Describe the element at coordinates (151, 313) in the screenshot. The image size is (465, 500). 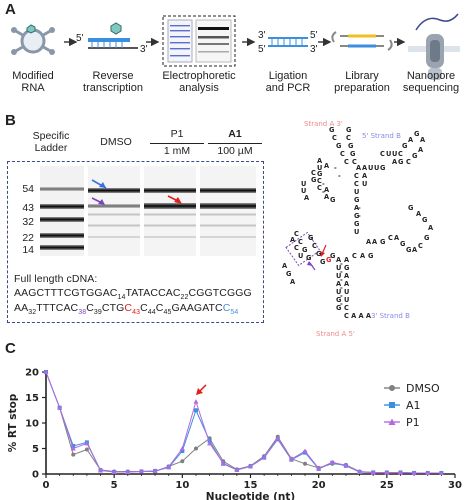
I see `cdna-seg: 44` at that location.